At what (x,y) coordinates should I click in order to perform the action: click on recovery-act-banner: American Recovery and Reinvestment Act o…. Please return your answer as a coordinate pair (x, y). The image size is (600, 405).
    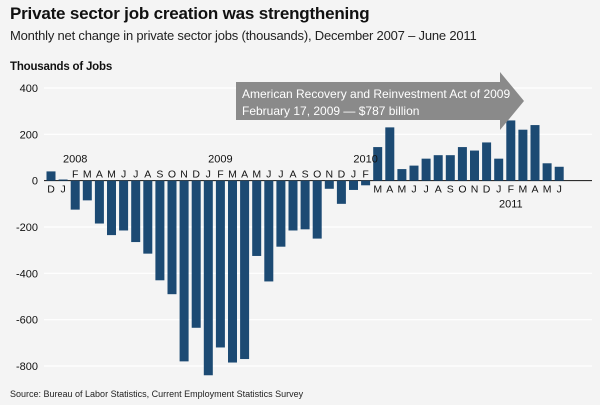
    Looking at the image, I should click on (380, 101).